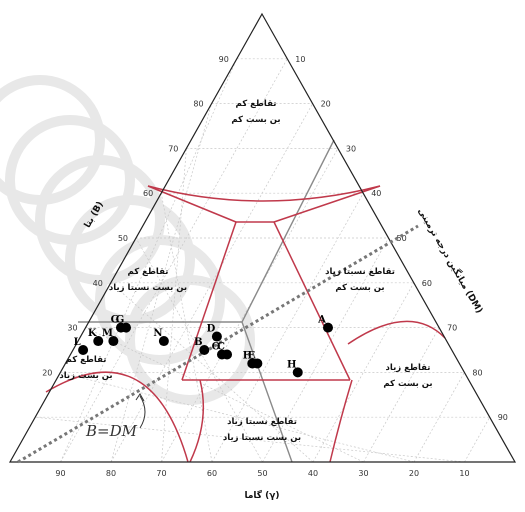  What do you see at coordinates (255, 112) in the screenshot?
I see `zone-top: تقاطع کم بن بست کم` at bounding box center [255, 112].